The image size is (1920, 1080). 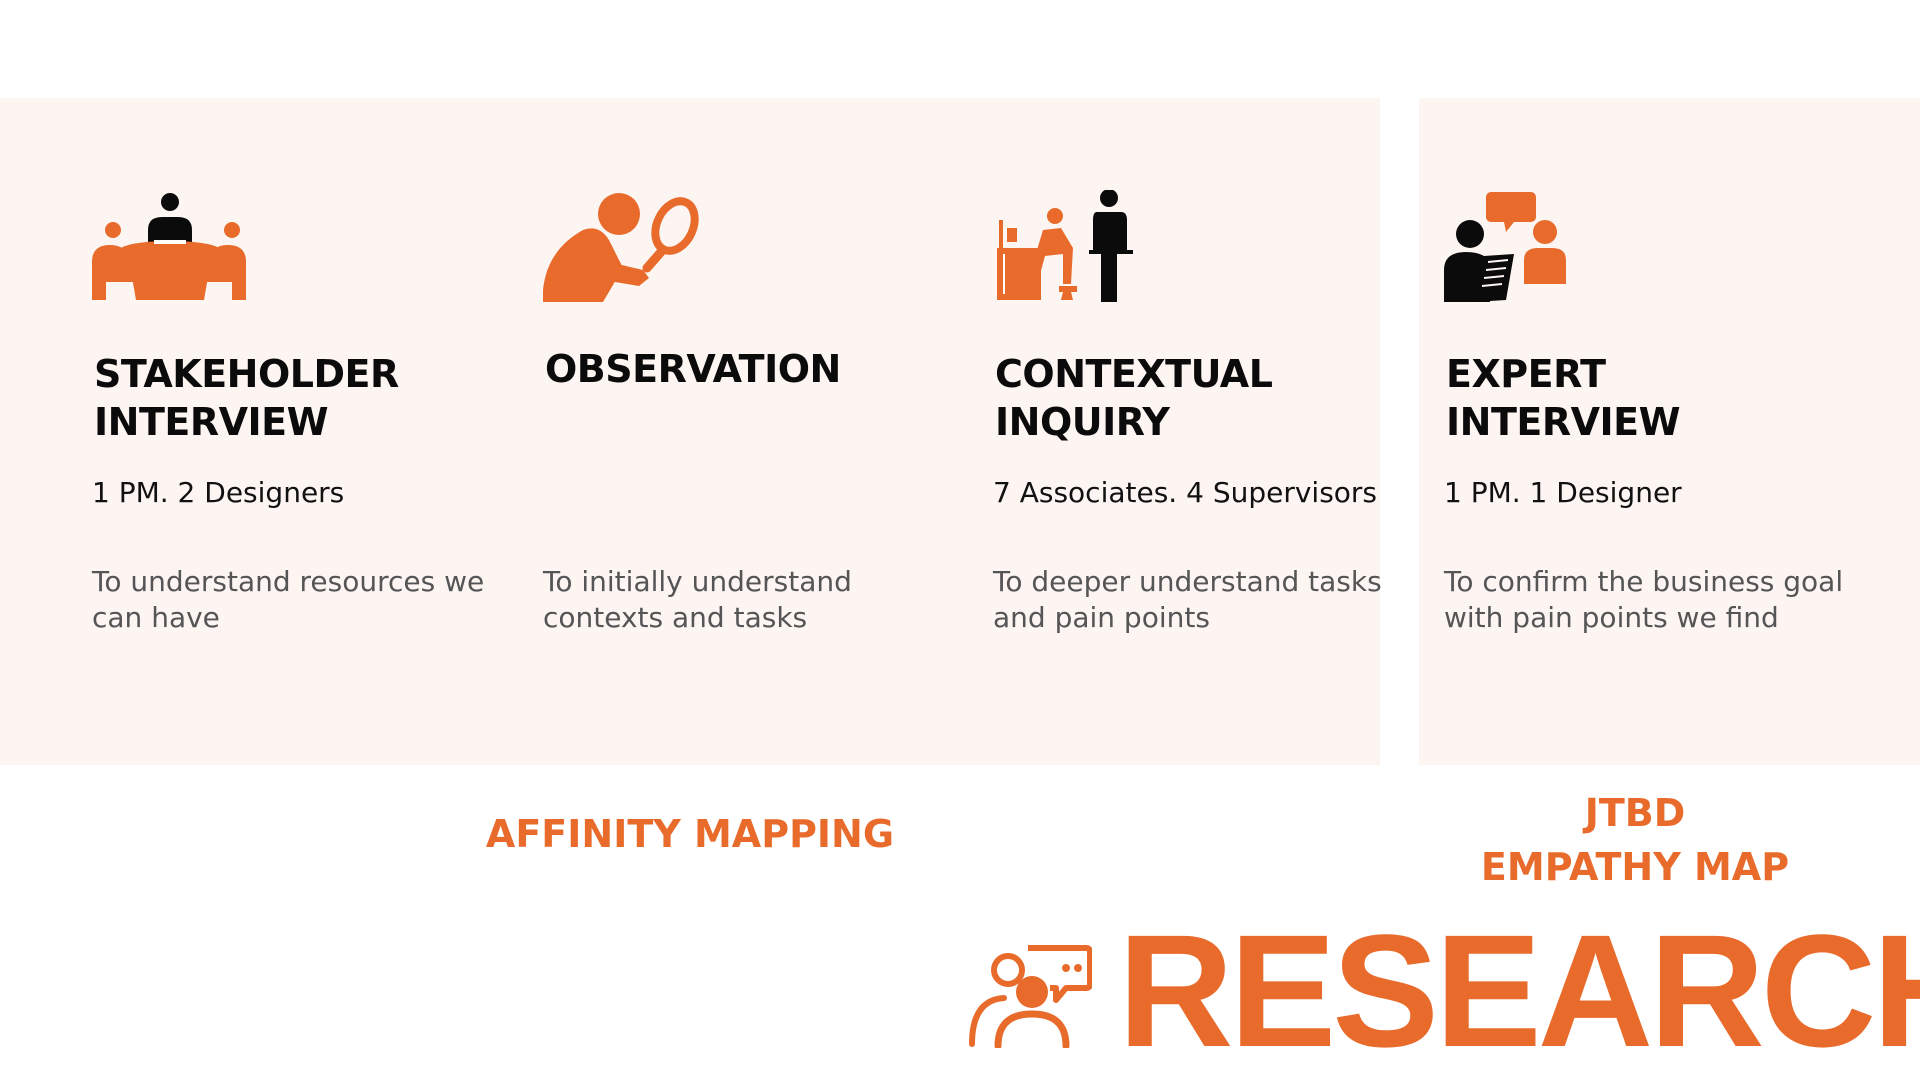 I want to click on card-title: STAKEHOLDER INTERVIEW, so click(x=246, y=398).